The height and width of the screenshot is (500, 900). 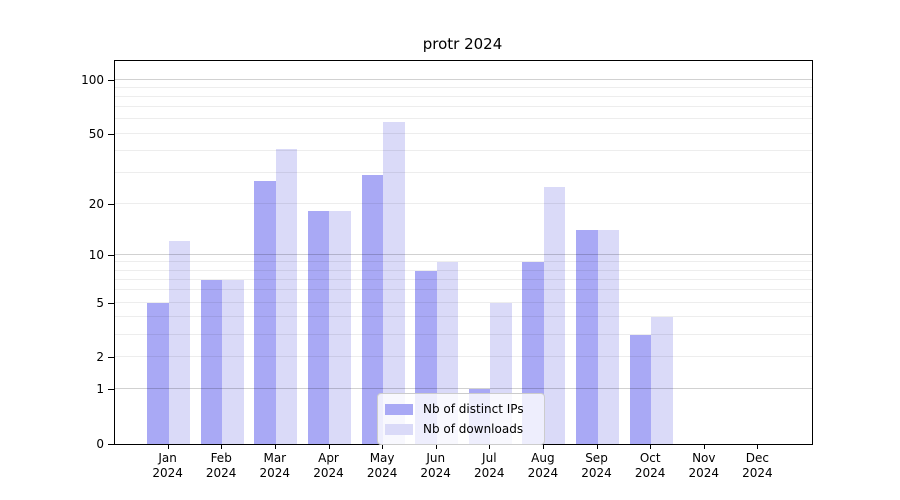 I want to click on bar-downloads-sep, so click(x=608, y=337).